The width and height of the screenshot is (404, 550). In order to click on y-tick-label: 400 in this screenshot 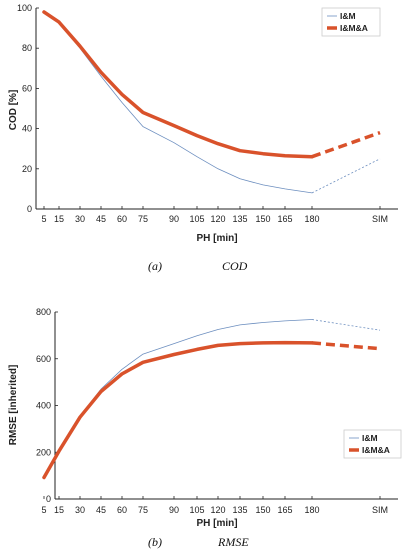, I will do `click(43, 406)`.